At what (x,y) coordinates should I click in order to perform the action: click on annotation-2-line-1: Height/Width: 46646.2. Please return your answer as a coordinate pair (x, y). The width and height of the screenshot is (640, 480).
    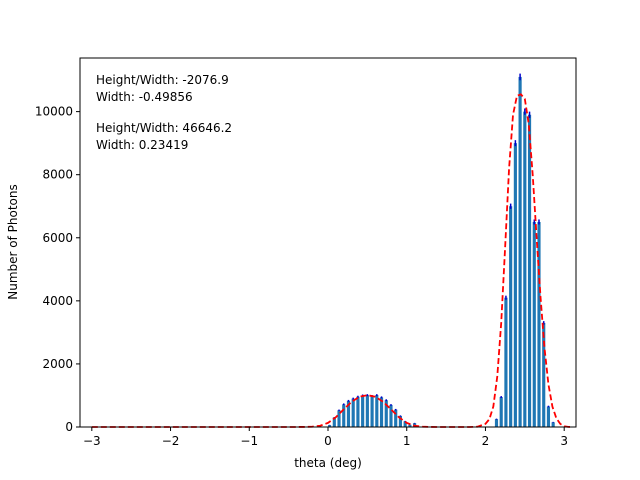
    Looking at the image, I should click on (164, 128).